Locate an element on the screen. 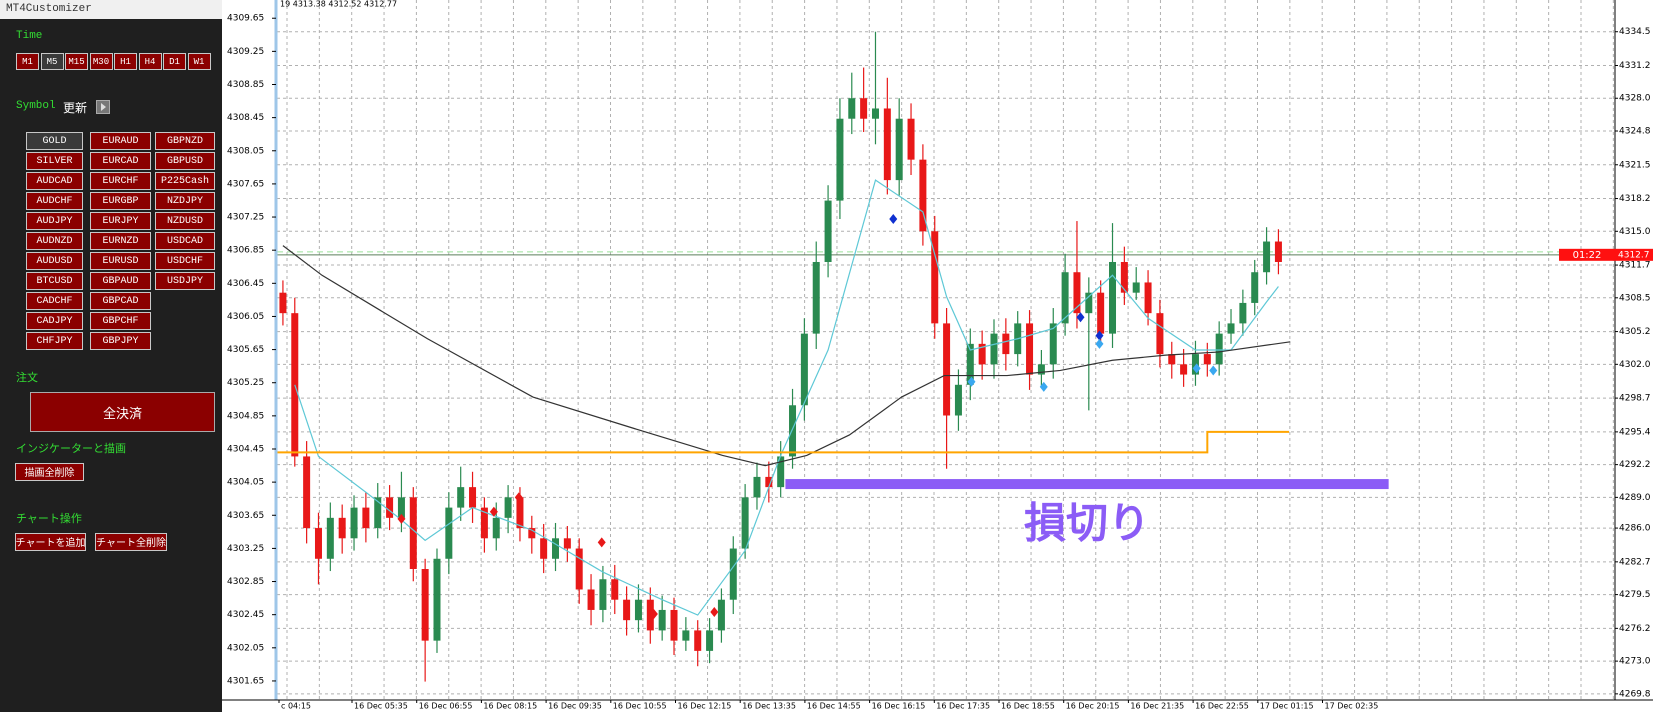  symbol-button: GBPUSD is located at coordinates (185, 161).